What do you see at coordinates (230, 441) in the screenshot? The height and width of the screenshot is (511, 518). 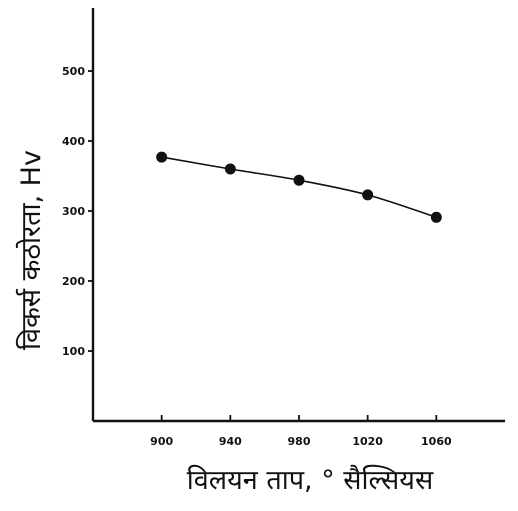 I see `x-tick-label: 940` at bounding box center [230, 441].